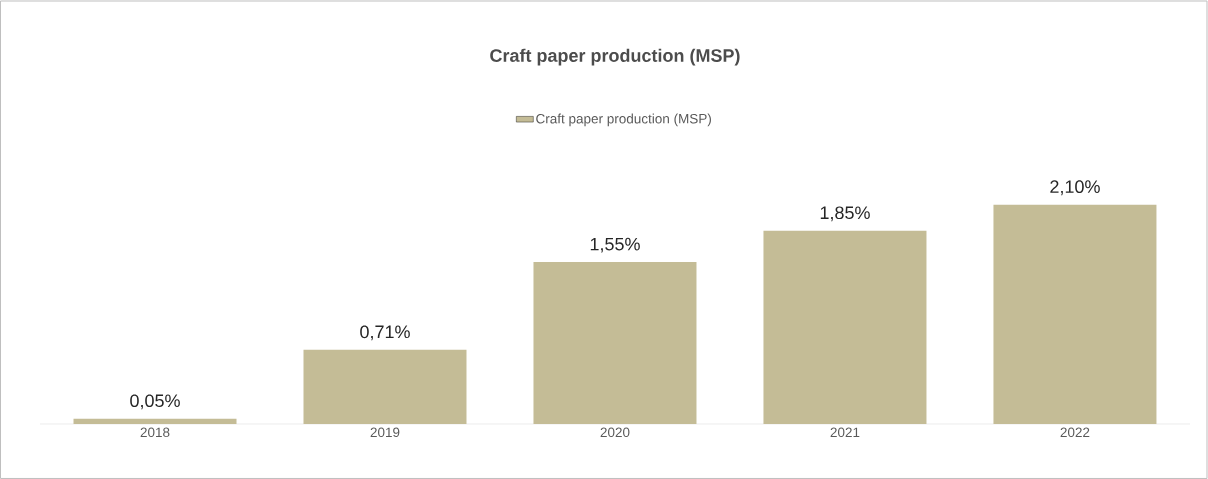  I want to click on legend-label: Craft paper production (MSP), so click(623, 120).